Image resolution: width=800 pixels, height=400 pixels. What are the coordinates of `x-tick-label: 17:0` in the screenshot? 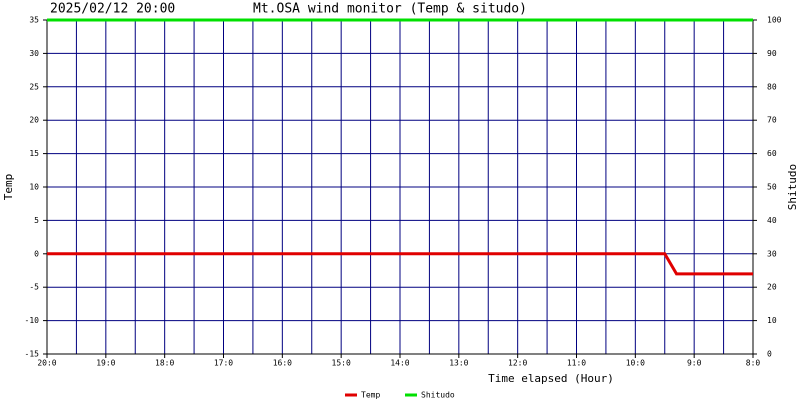 It's located at (223, 363).